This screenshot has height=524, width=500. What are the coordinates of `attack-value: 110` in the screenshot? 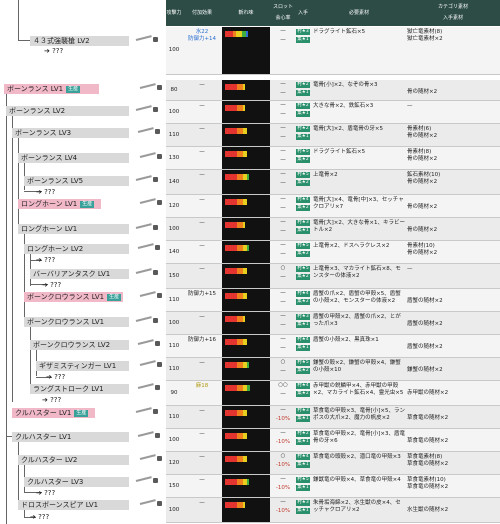 It's located at (174, 299).